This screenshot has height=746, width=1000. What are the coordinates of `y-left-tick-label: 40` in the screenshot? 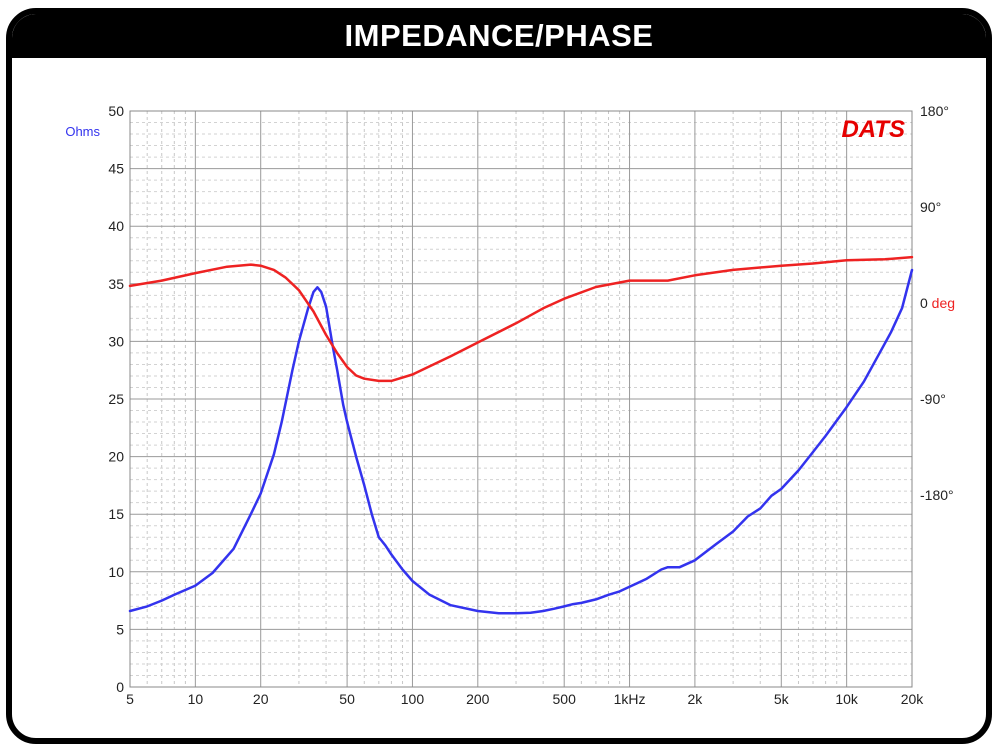 It's located at (116, 226).